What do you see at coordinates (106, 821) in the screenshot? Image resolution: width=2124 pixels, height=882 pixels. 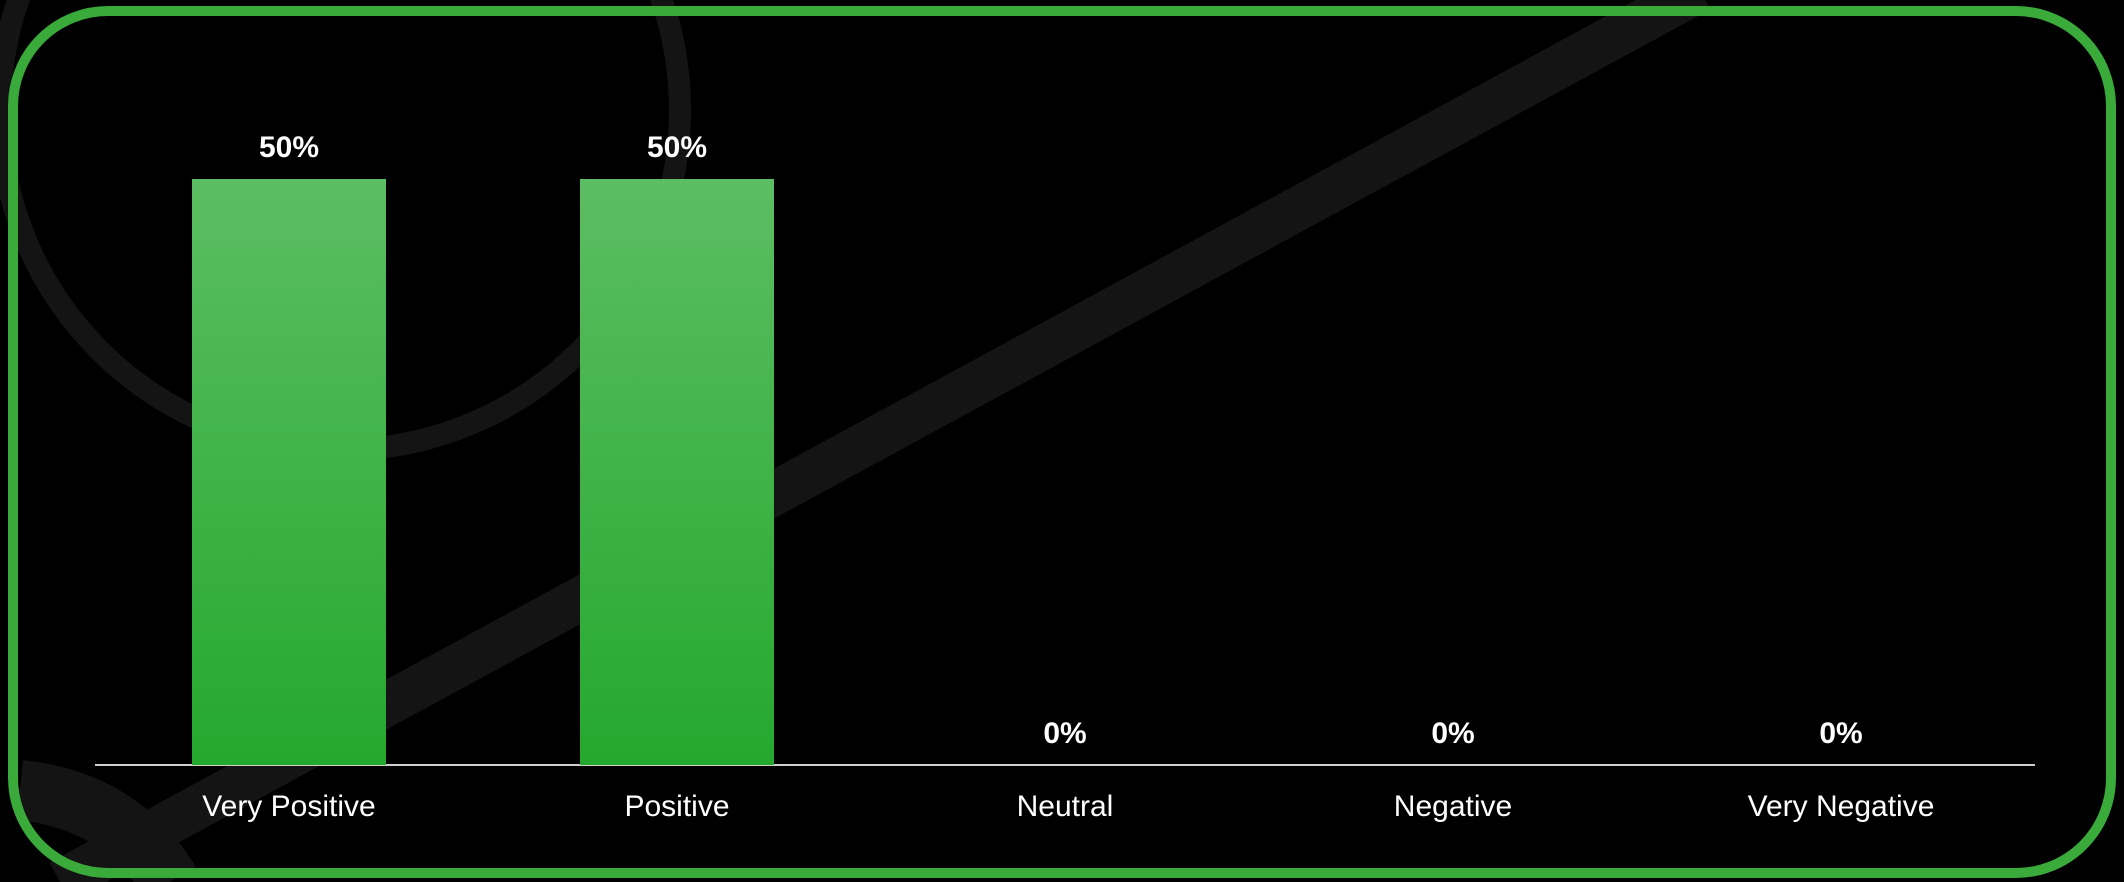 I see `club-head` at bounding box center [106, 821].